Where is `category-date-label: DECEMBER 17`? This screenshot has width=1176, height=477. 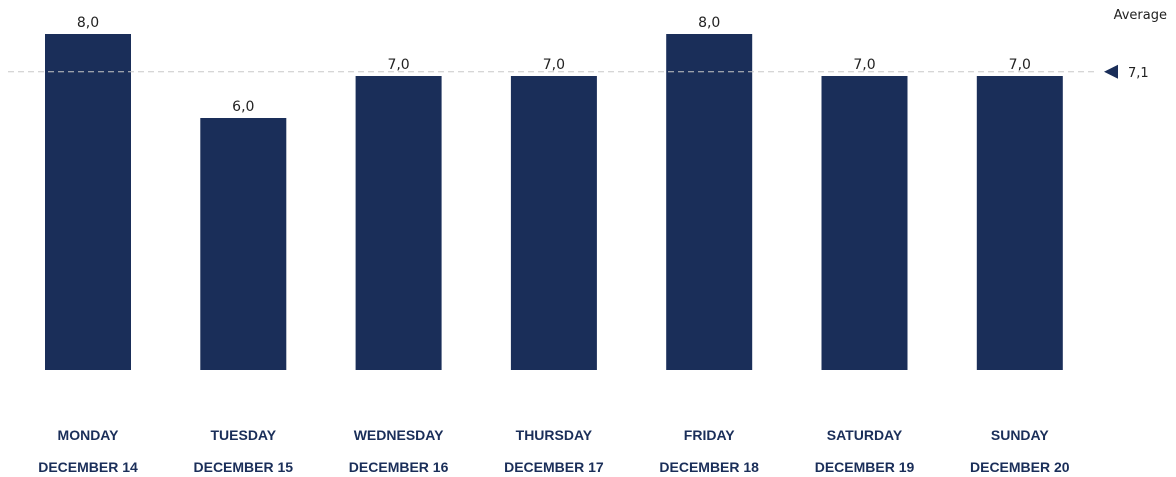 category-date-label: DECEMBER 17 is located at coordinates (554, 467).